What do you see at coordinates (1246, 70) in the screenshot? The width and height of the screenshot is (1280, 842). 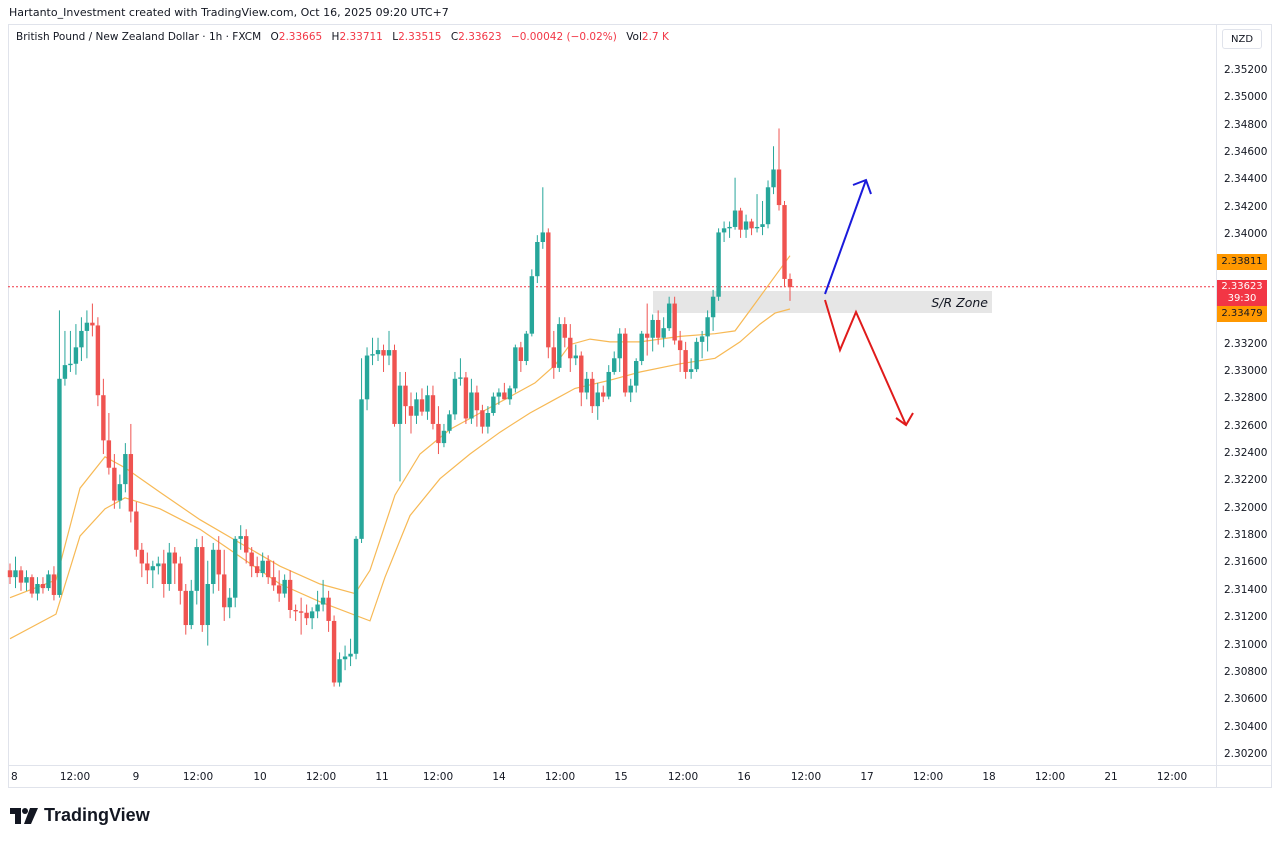 I see `price-tick-label: 2.35200` at bounding box center [1246, 70].